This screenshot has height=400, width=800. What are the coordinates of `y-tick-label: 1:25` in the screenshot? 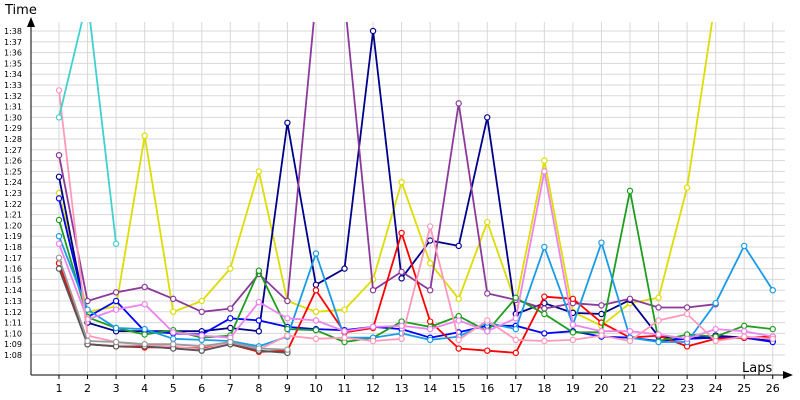 It's located at (13, 171).